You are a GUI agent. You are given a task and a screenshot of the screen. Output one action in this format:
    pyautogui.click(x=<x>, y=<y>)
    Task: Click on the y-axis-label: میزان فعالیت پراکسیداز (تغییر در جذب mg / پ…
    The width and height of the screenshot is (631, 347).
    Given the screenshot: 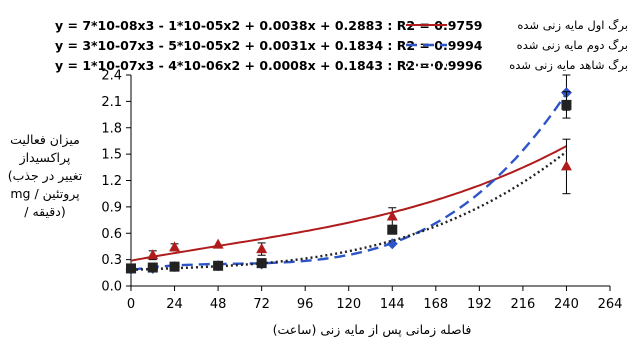 What is the action you would take?
    pyautogui.click(x=45, y=175)
    